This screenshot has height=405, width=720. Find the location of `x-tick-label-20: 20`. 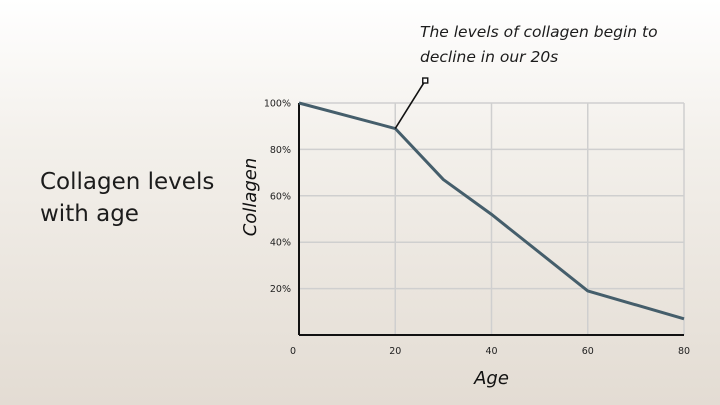

x-tick-label-20: 20 is located at coordinates (395, 351).